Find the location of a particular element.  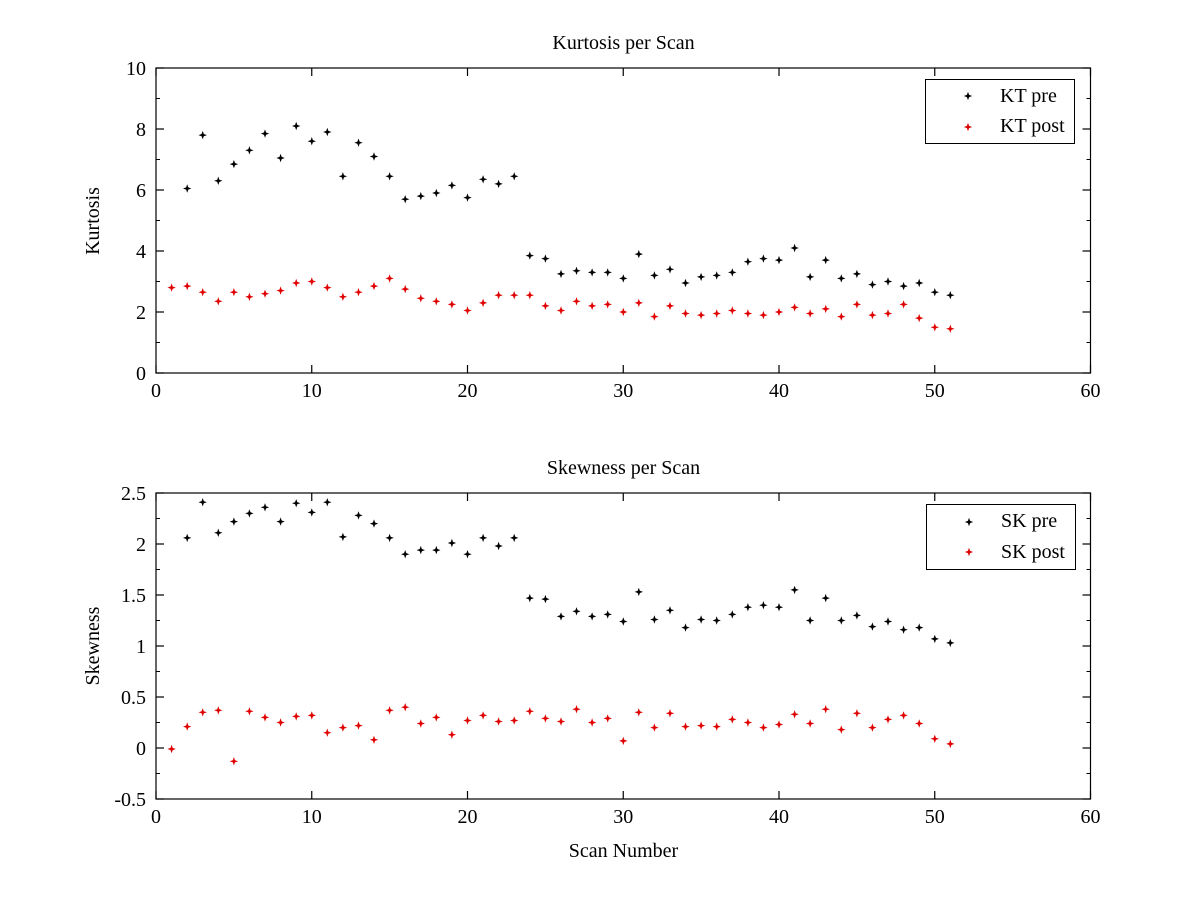

x-axis-label: Scan Number is located at coordinates (623, 851).